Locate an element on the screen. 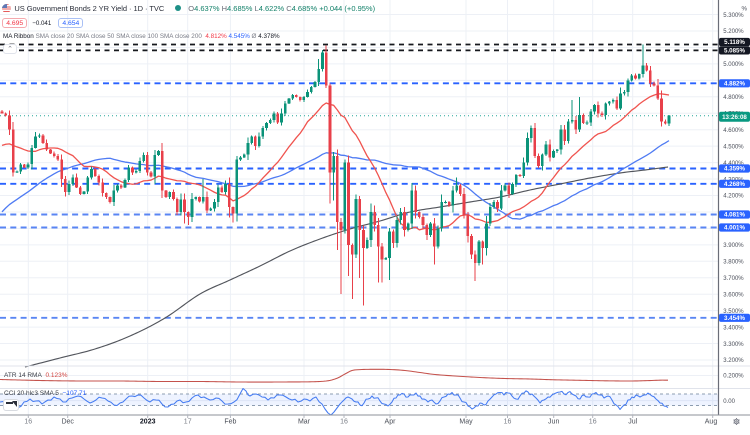 The height and width of the screenshot is (435, 750). svg-text: 17 is located at coordinates (188, 422).